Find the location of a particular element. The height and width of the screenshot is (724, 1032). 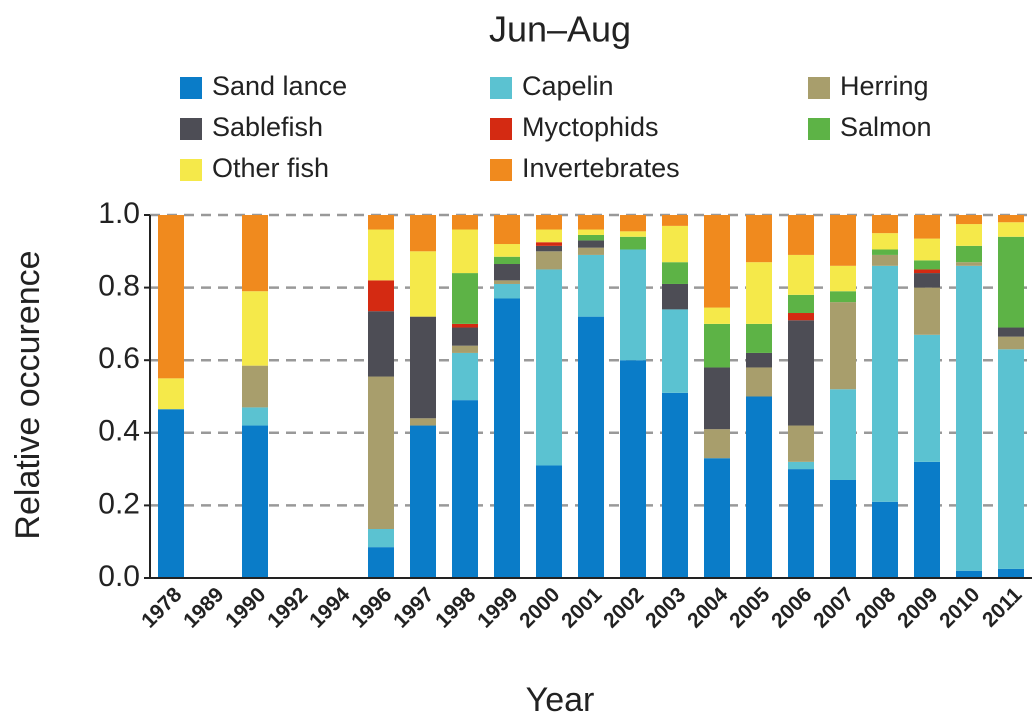

legend-label: Myctophids is located at coordinates (590, 127).